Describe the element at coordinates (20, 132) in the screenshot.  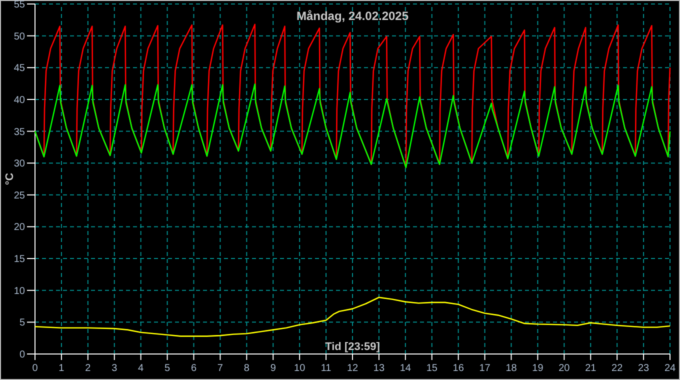
I see `y-tick-label: 35` at that location.